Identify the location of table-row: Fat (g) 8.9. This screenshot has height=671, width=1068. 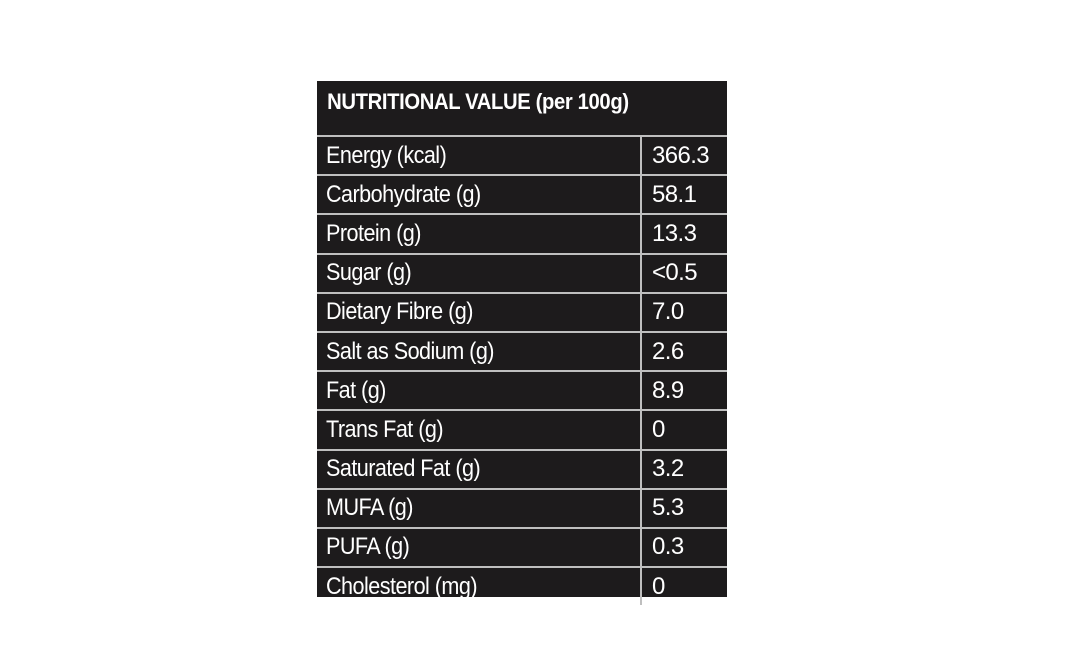
(522, 390).